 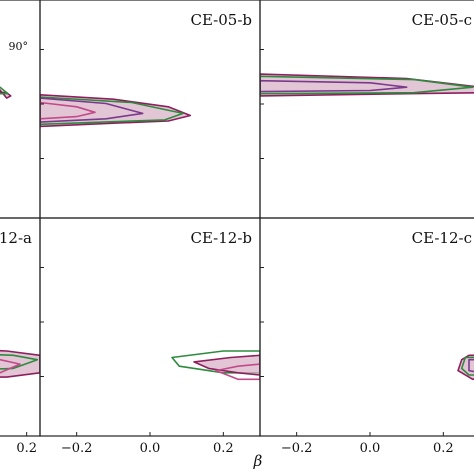 I want to click on panel-CE-12-c, so click(x=465, y=367).